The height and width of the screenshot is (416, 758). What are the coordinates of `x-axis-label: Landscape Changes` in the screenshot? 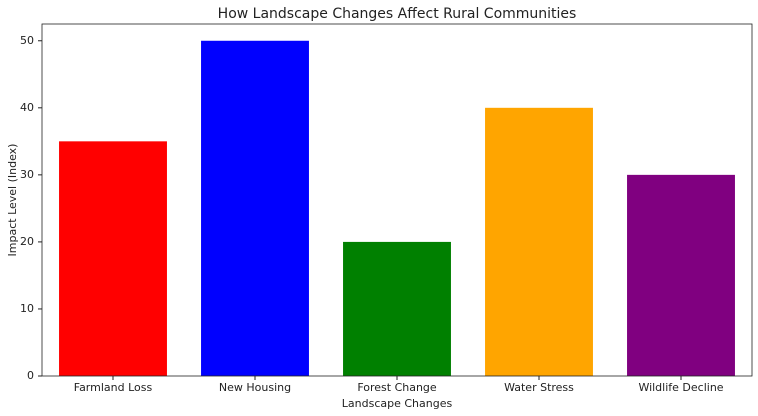 It's located at (397, 403).